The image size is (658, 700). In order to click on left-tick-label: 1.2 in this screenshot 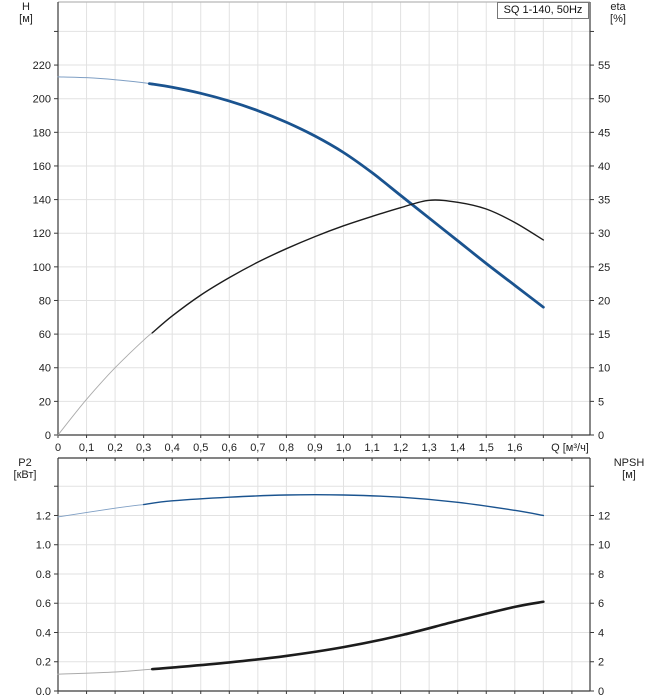, I will do `click(43, 516)`.